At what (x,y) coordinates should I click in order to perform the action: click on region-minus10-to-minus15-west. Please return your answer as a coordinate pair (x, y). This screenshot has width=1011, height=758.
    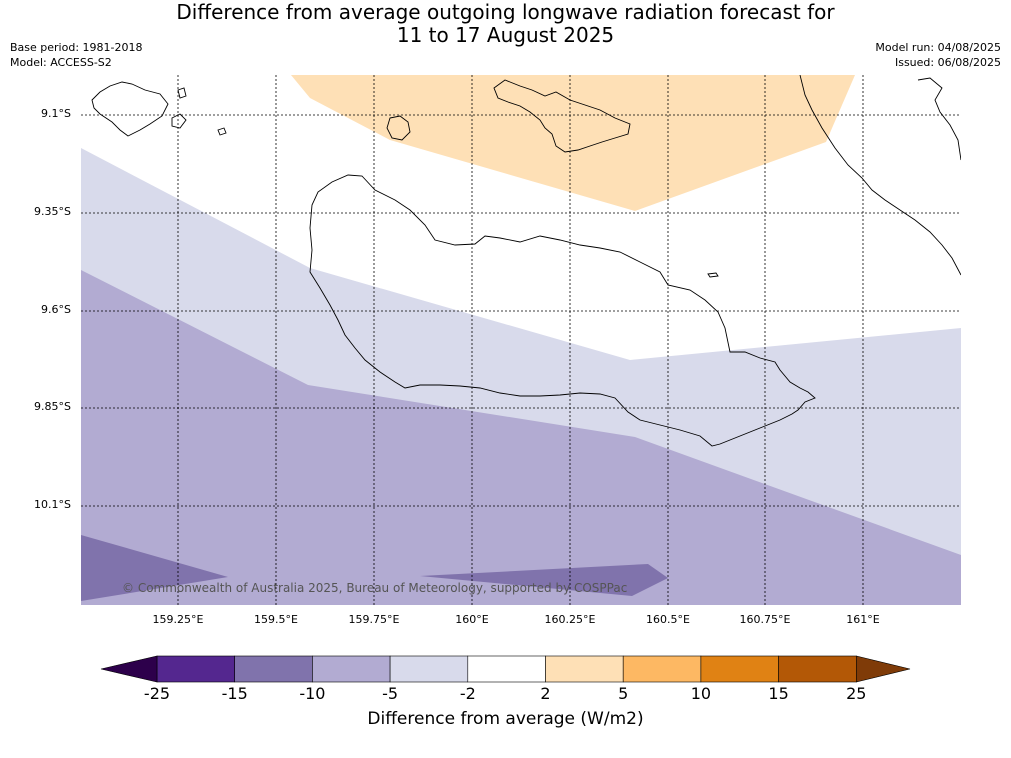
    Looking at the image, I should click on (154, 568).